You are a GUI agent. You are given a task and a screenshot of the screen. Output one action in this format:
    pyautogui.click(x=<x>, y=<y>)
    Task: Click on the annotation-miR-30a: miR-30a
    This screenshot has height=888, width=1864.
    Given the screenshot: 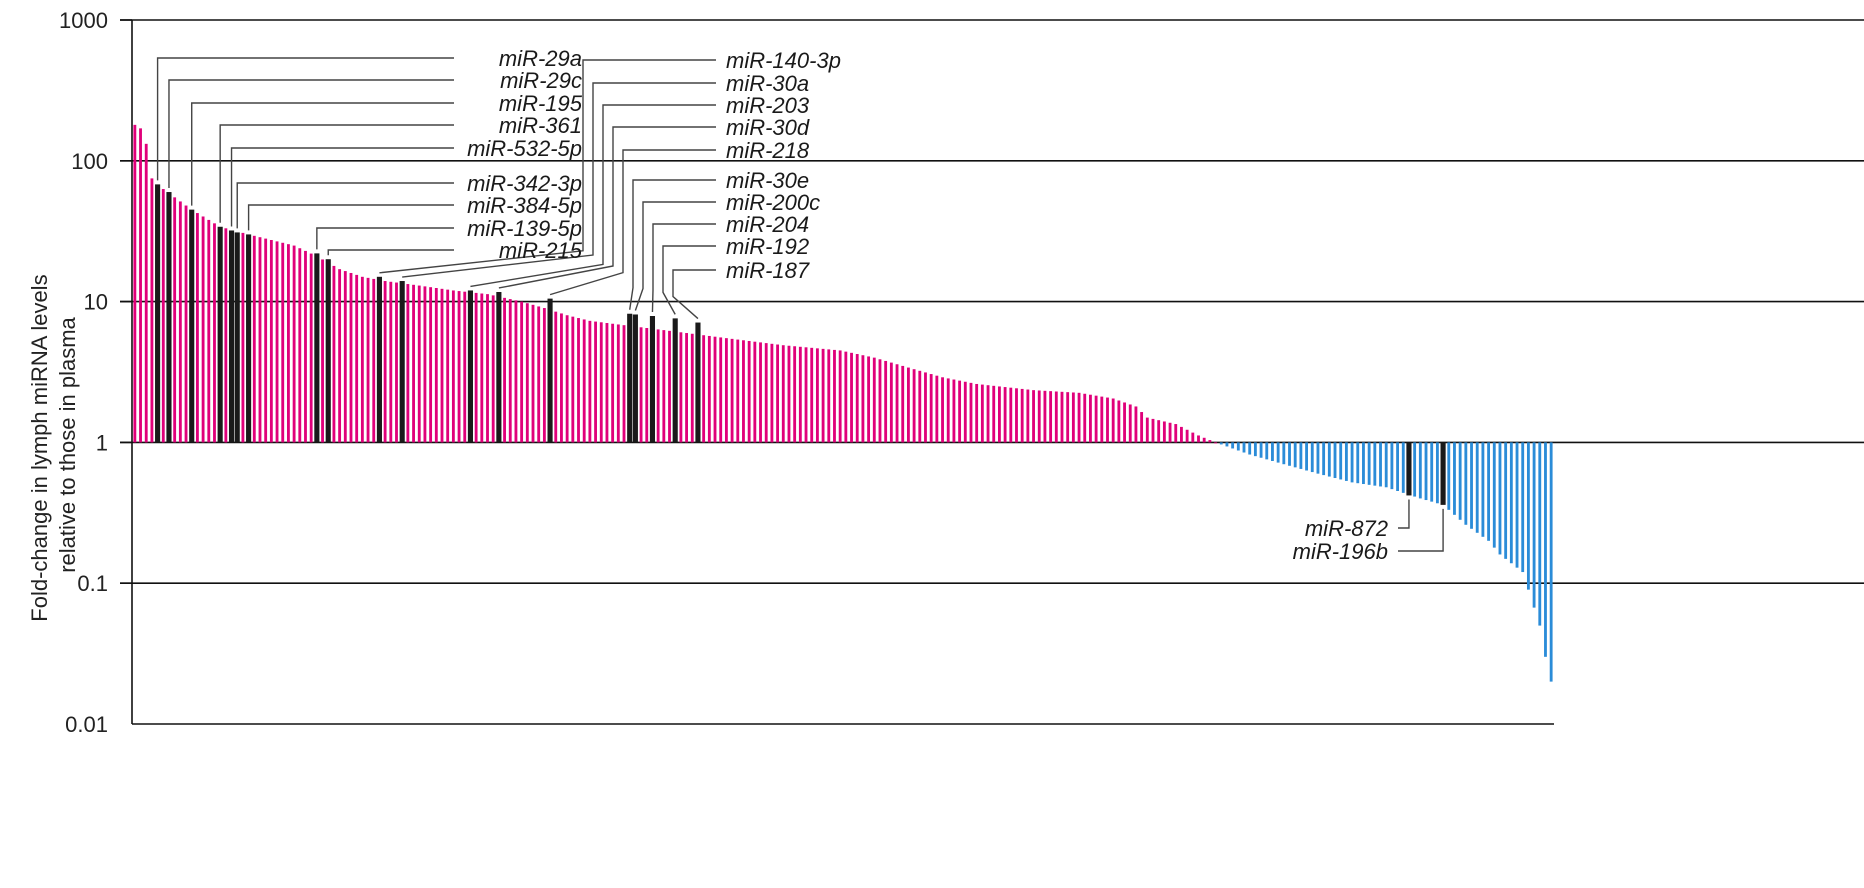 What is the action you would take?
    pyautogui.click(x=767, y=83)
    